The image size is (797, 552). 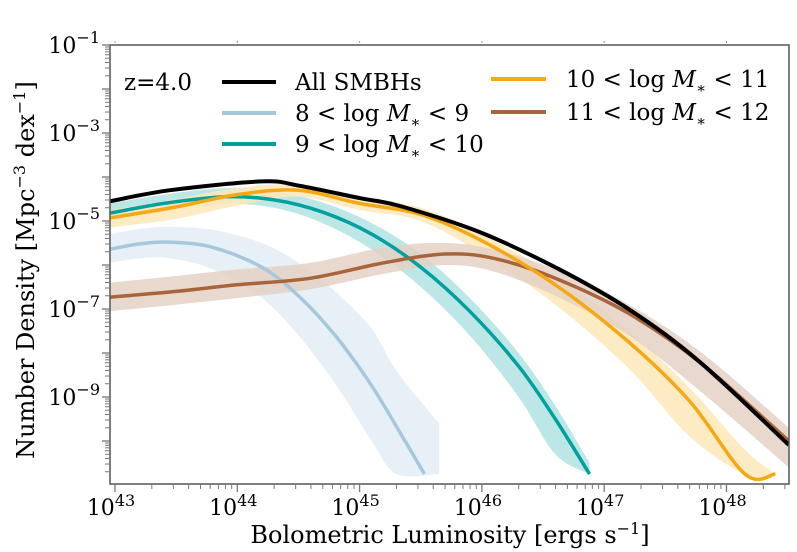 What do you see at coordinates (449, 534) in the screenshot?
I see `x-axis-label: Bolometric Luminosity [ergs s−1]` at bounding box center [449, 534].